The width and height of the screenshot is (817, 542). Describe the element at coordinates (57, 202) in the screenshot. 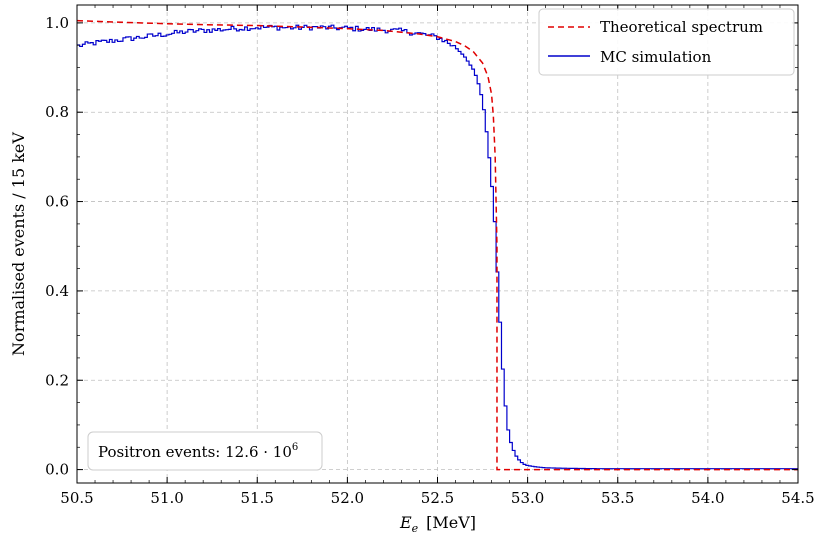

I see `y-tick-label: 0.6` at that location.